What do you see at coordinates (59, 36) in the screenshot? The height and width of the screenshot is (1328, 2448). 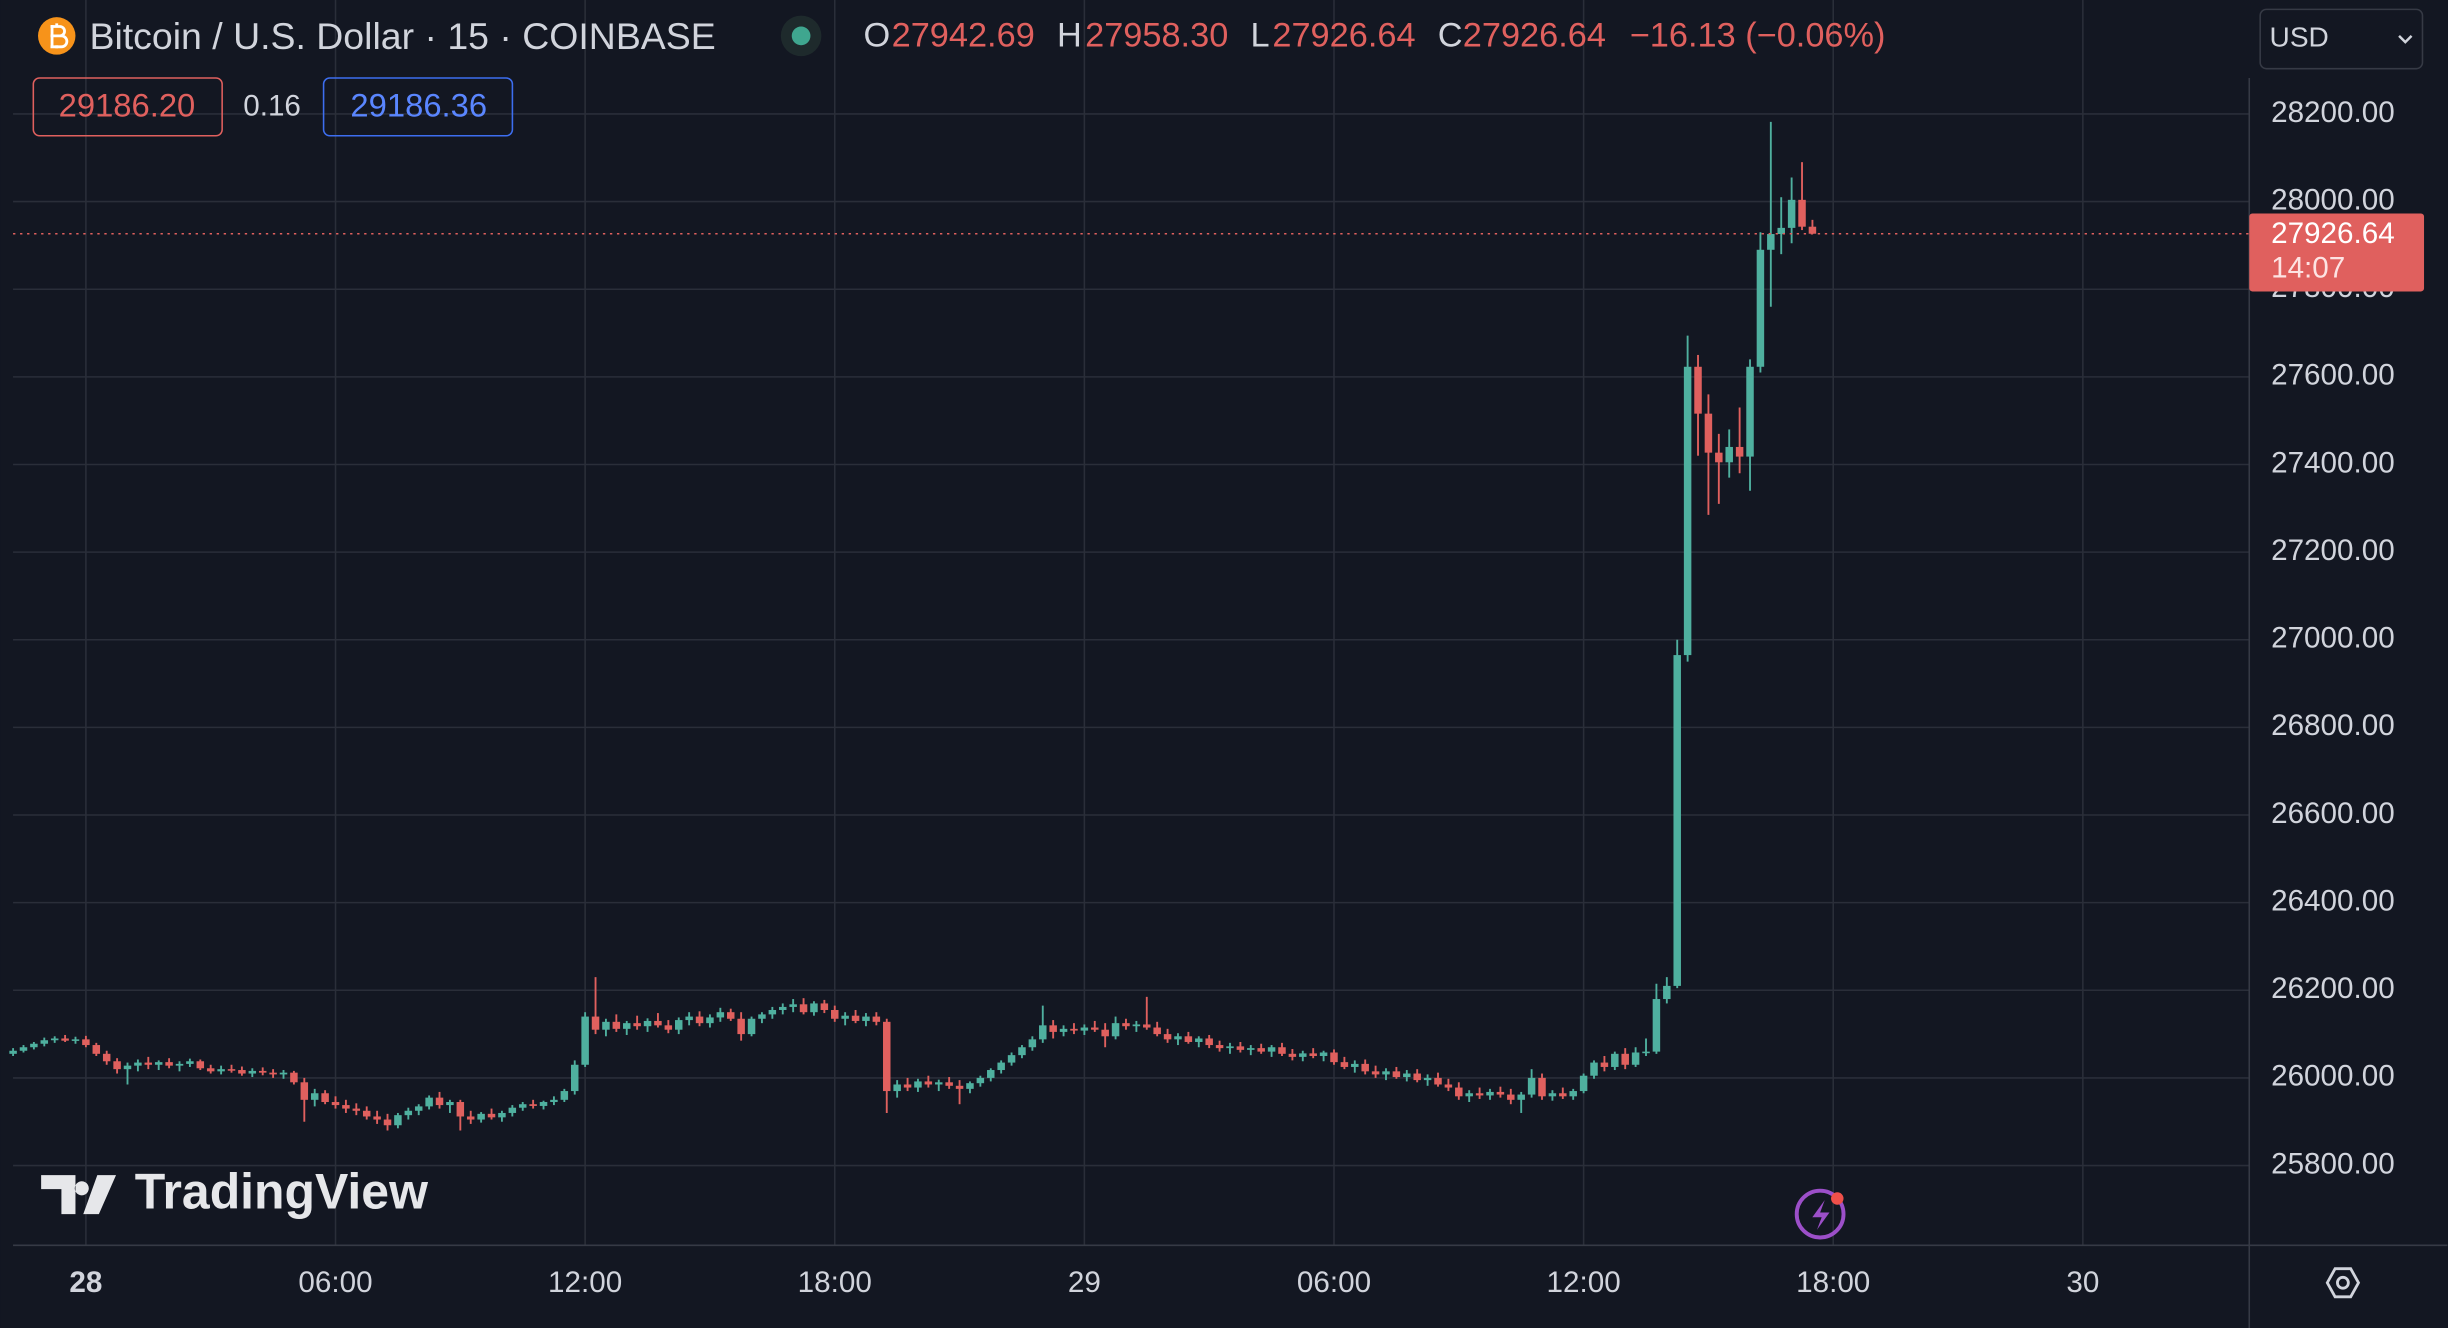 I see `coin-glyph` at bounding box center [59, 36].